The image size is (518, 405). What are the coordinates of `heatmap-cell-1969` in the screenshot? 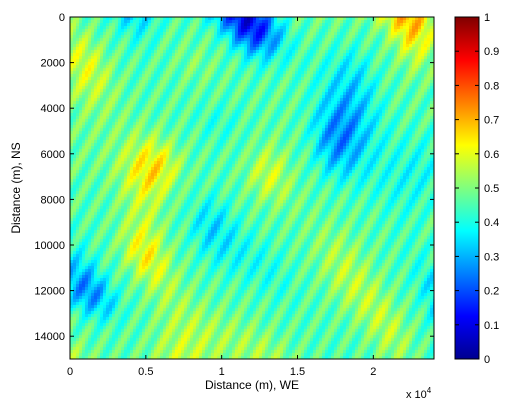 It's located at (123, 67).